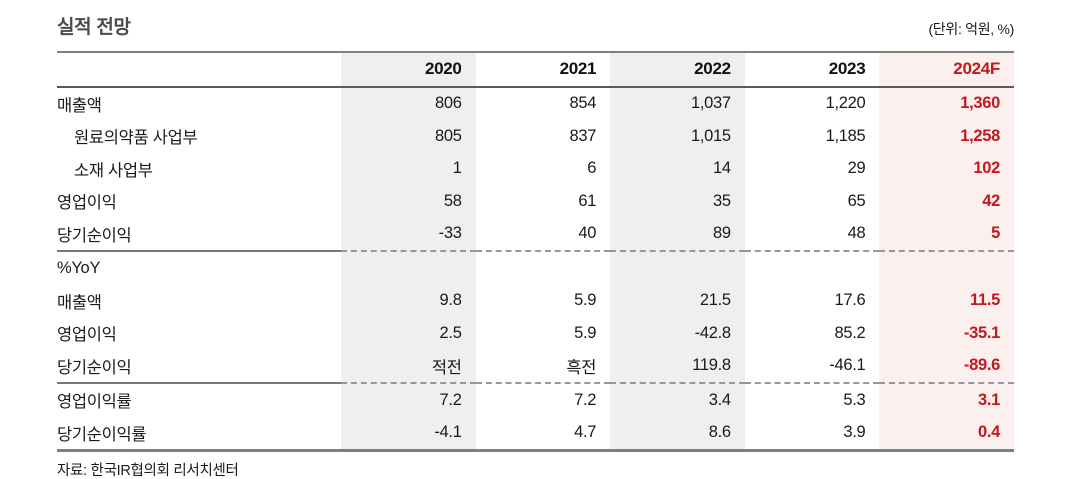 The width and height of the screenshot is (1069, 479). I want to click on table-row: 영업이익률 7.2 7.2 3.4 5.3 3.1, so click(535, 400).